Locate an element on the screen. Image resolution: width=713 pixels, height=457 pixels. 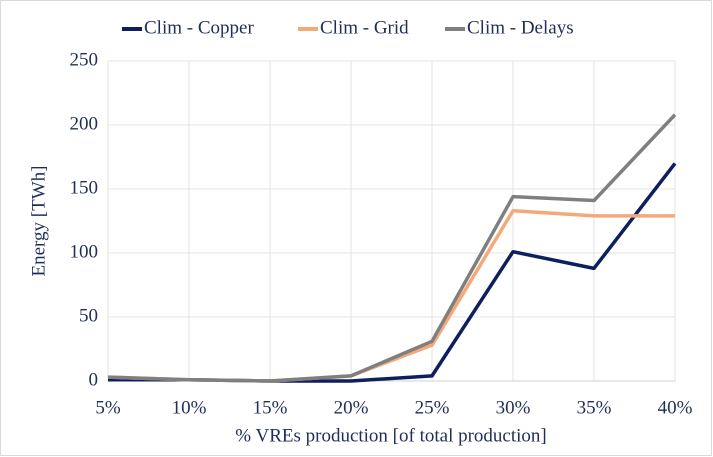
y-tick-label: 0 is located at coordinates (94, 379).